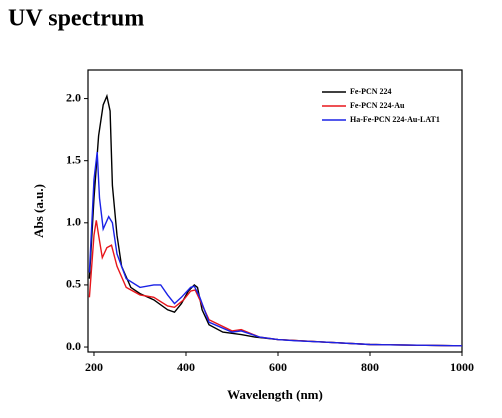  What do you see at coordinates (38, 211) in the screenshot?
I see `y-axis-label: Abs (a.u.)` at bounding box center [38, 211].